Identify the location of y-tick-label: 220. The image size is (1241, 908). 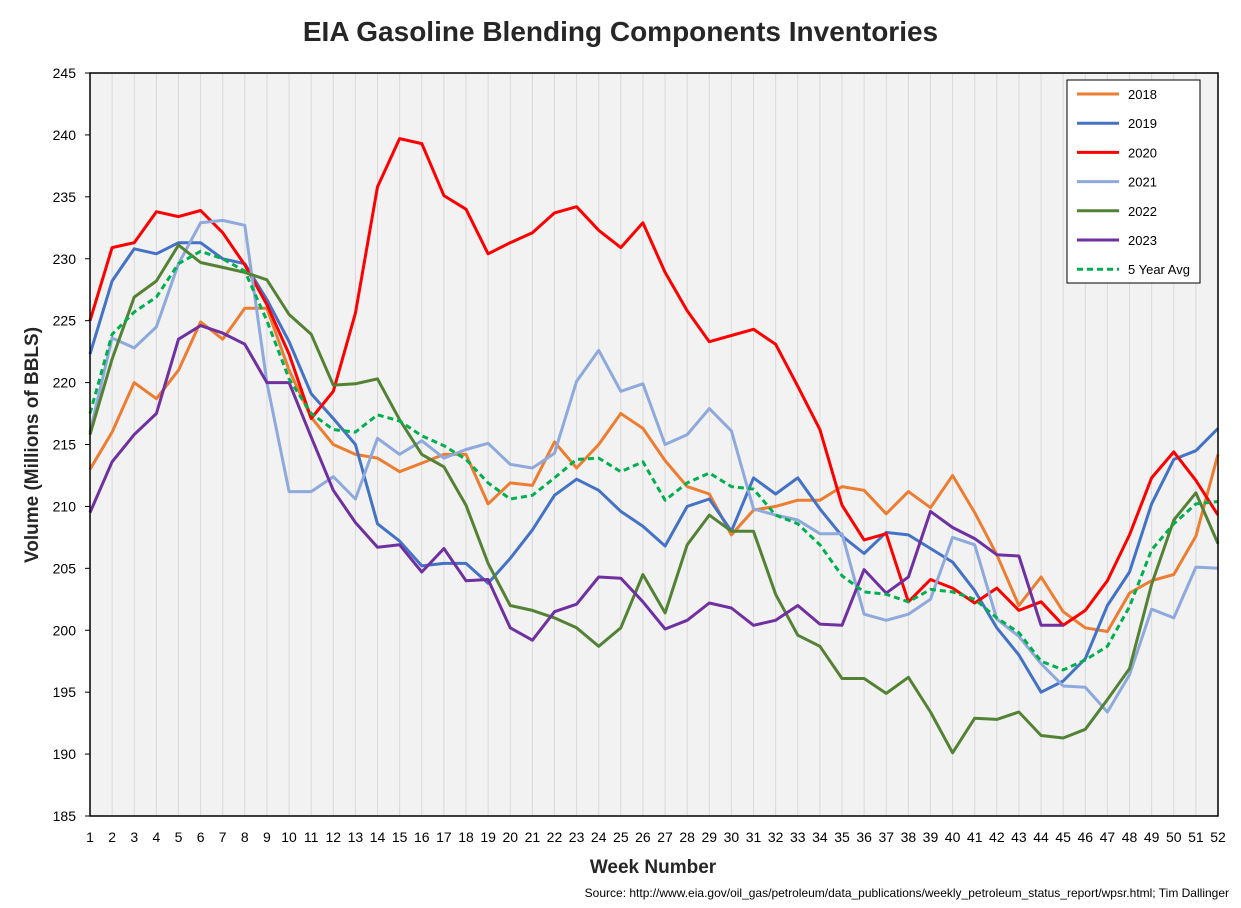
(65, 383).